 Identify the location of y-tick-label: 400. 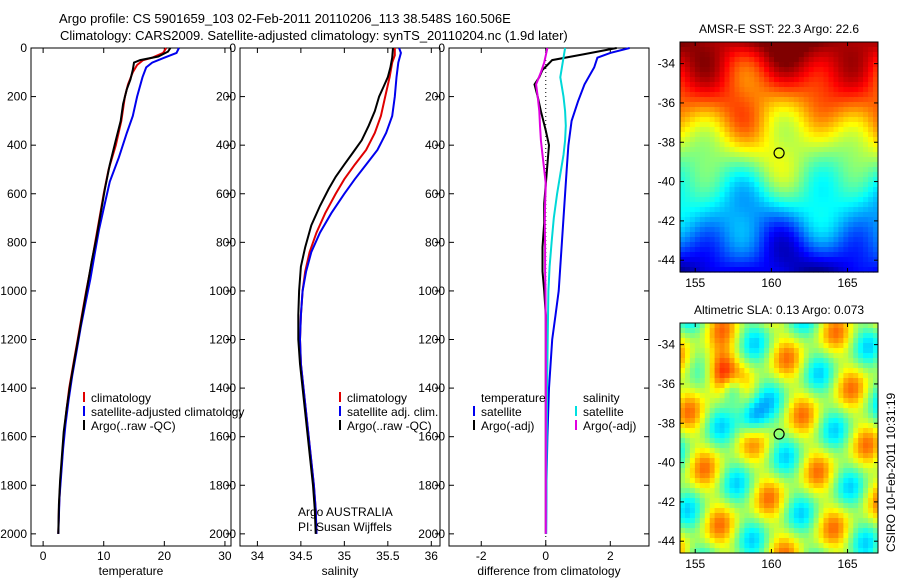
(17, 145).